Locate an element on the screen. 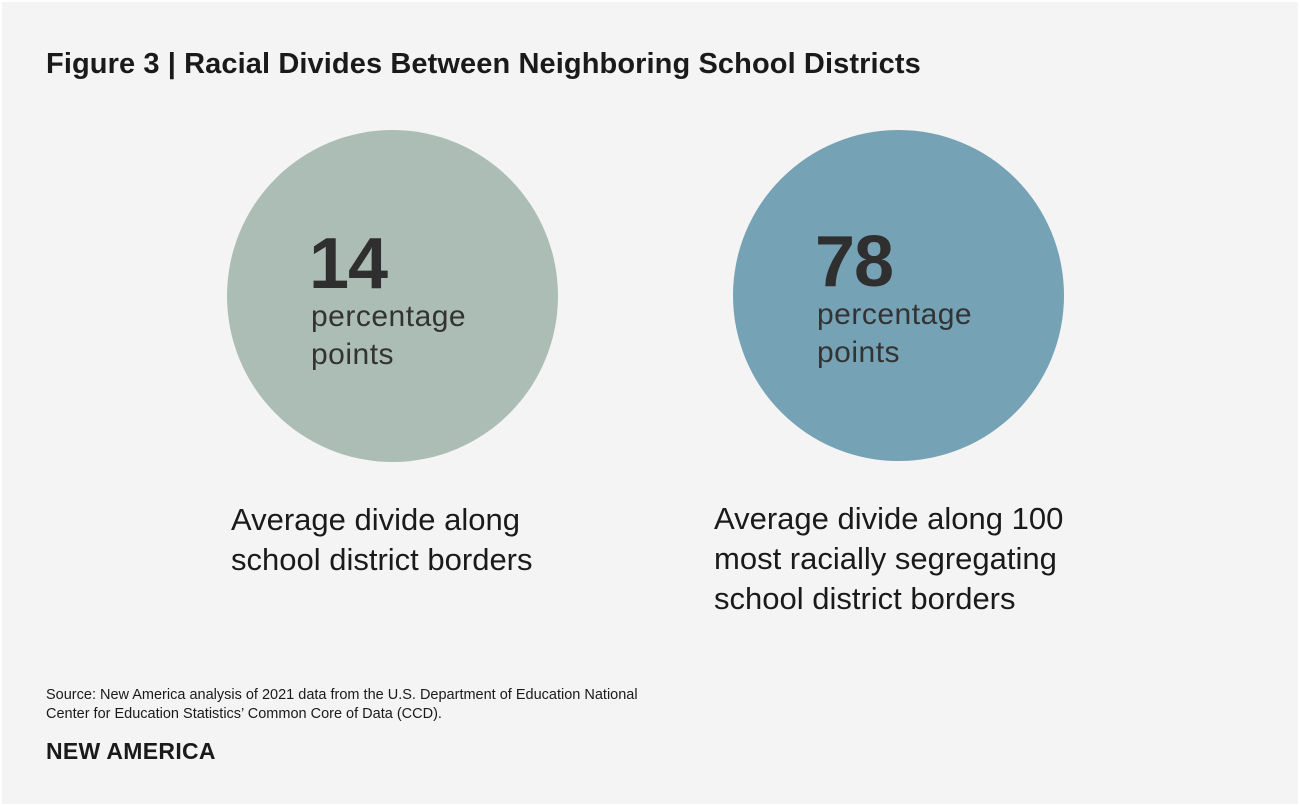 This screenshot has height=806, width=1300. brand-logo: NEW AMERICA is located at coordinates (131, 751).